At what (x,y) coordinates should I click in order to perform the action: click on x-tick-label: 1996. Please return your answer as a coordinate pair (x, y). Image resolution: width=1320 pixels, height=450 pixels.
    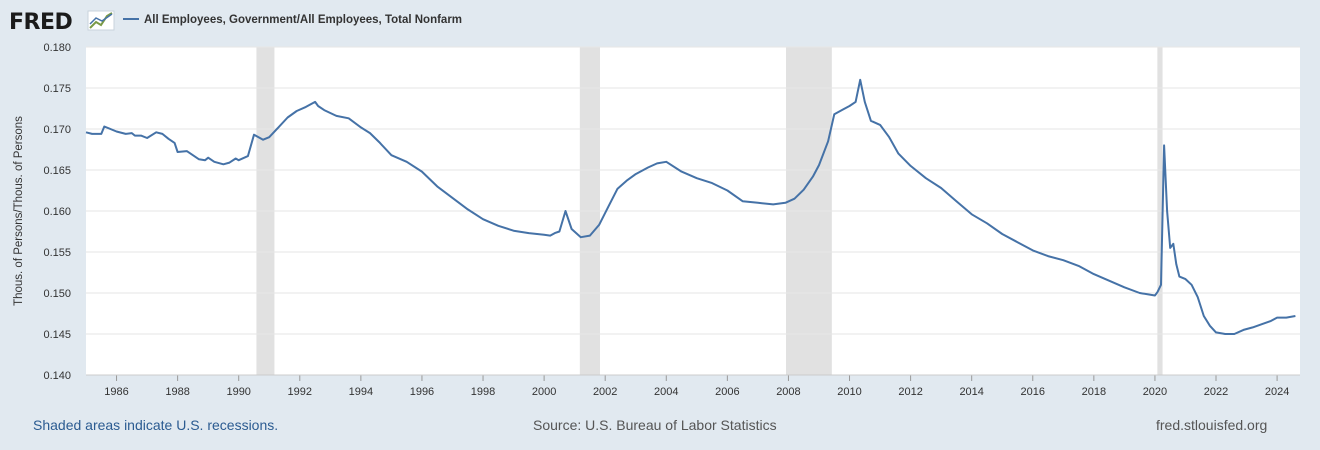
    Looking at the image, I should click on (422, 392).